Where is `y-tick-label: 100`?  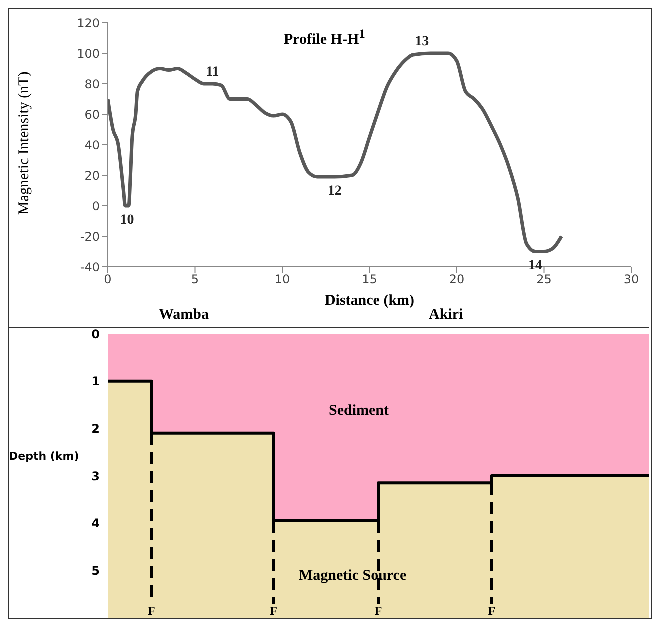
y-tick-label: 100 is located at coordinates (88, 53).